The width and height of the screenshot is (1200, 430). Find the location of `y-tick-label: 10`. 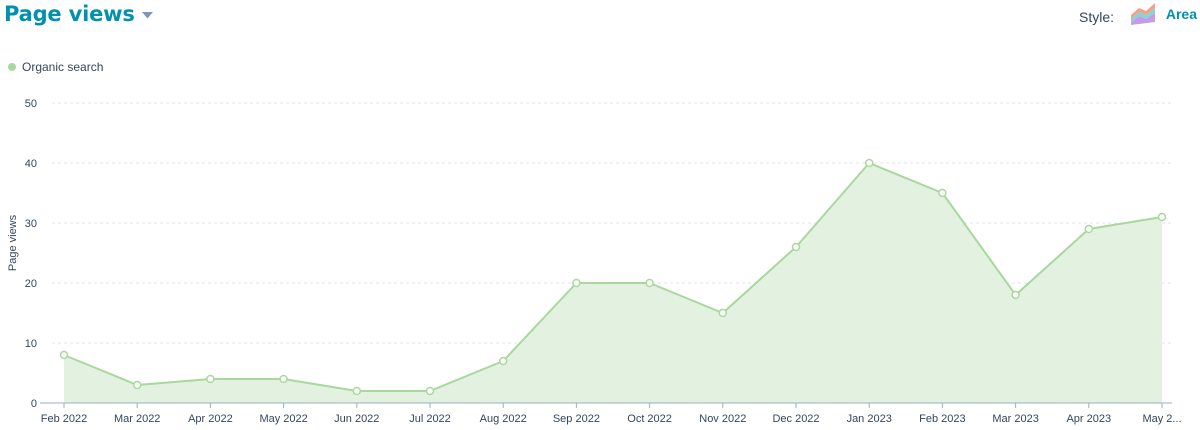

y-tick-label: 10 is located at coordinates (31, 344).